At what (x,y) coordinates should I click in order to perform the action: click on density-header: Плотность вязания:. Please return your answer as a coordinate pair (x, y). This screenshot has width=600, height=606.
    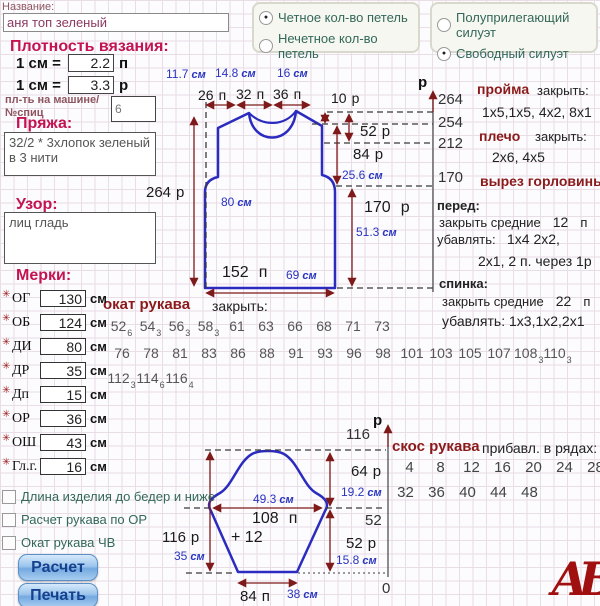
    Looking at the image, I should click on (89, 46).